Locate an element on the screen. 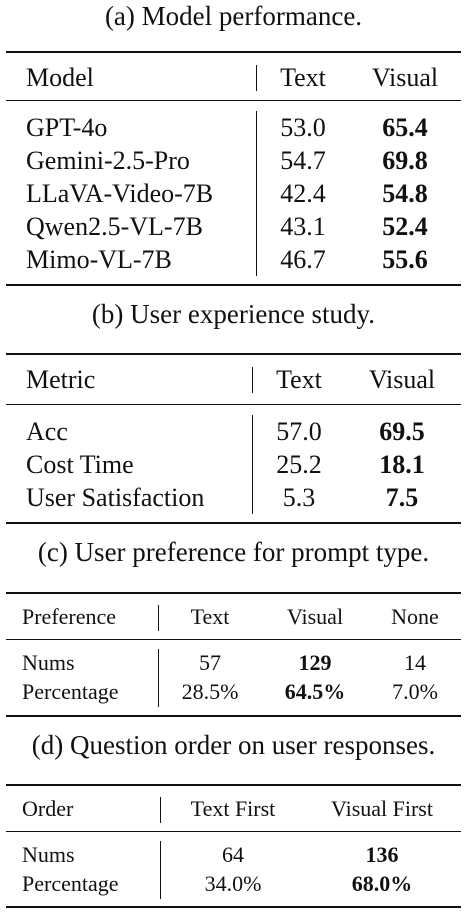 Image resolution: width=467 pixels, height=913 pixels. cell-visual: 129 is located at coordinates (315, 662).